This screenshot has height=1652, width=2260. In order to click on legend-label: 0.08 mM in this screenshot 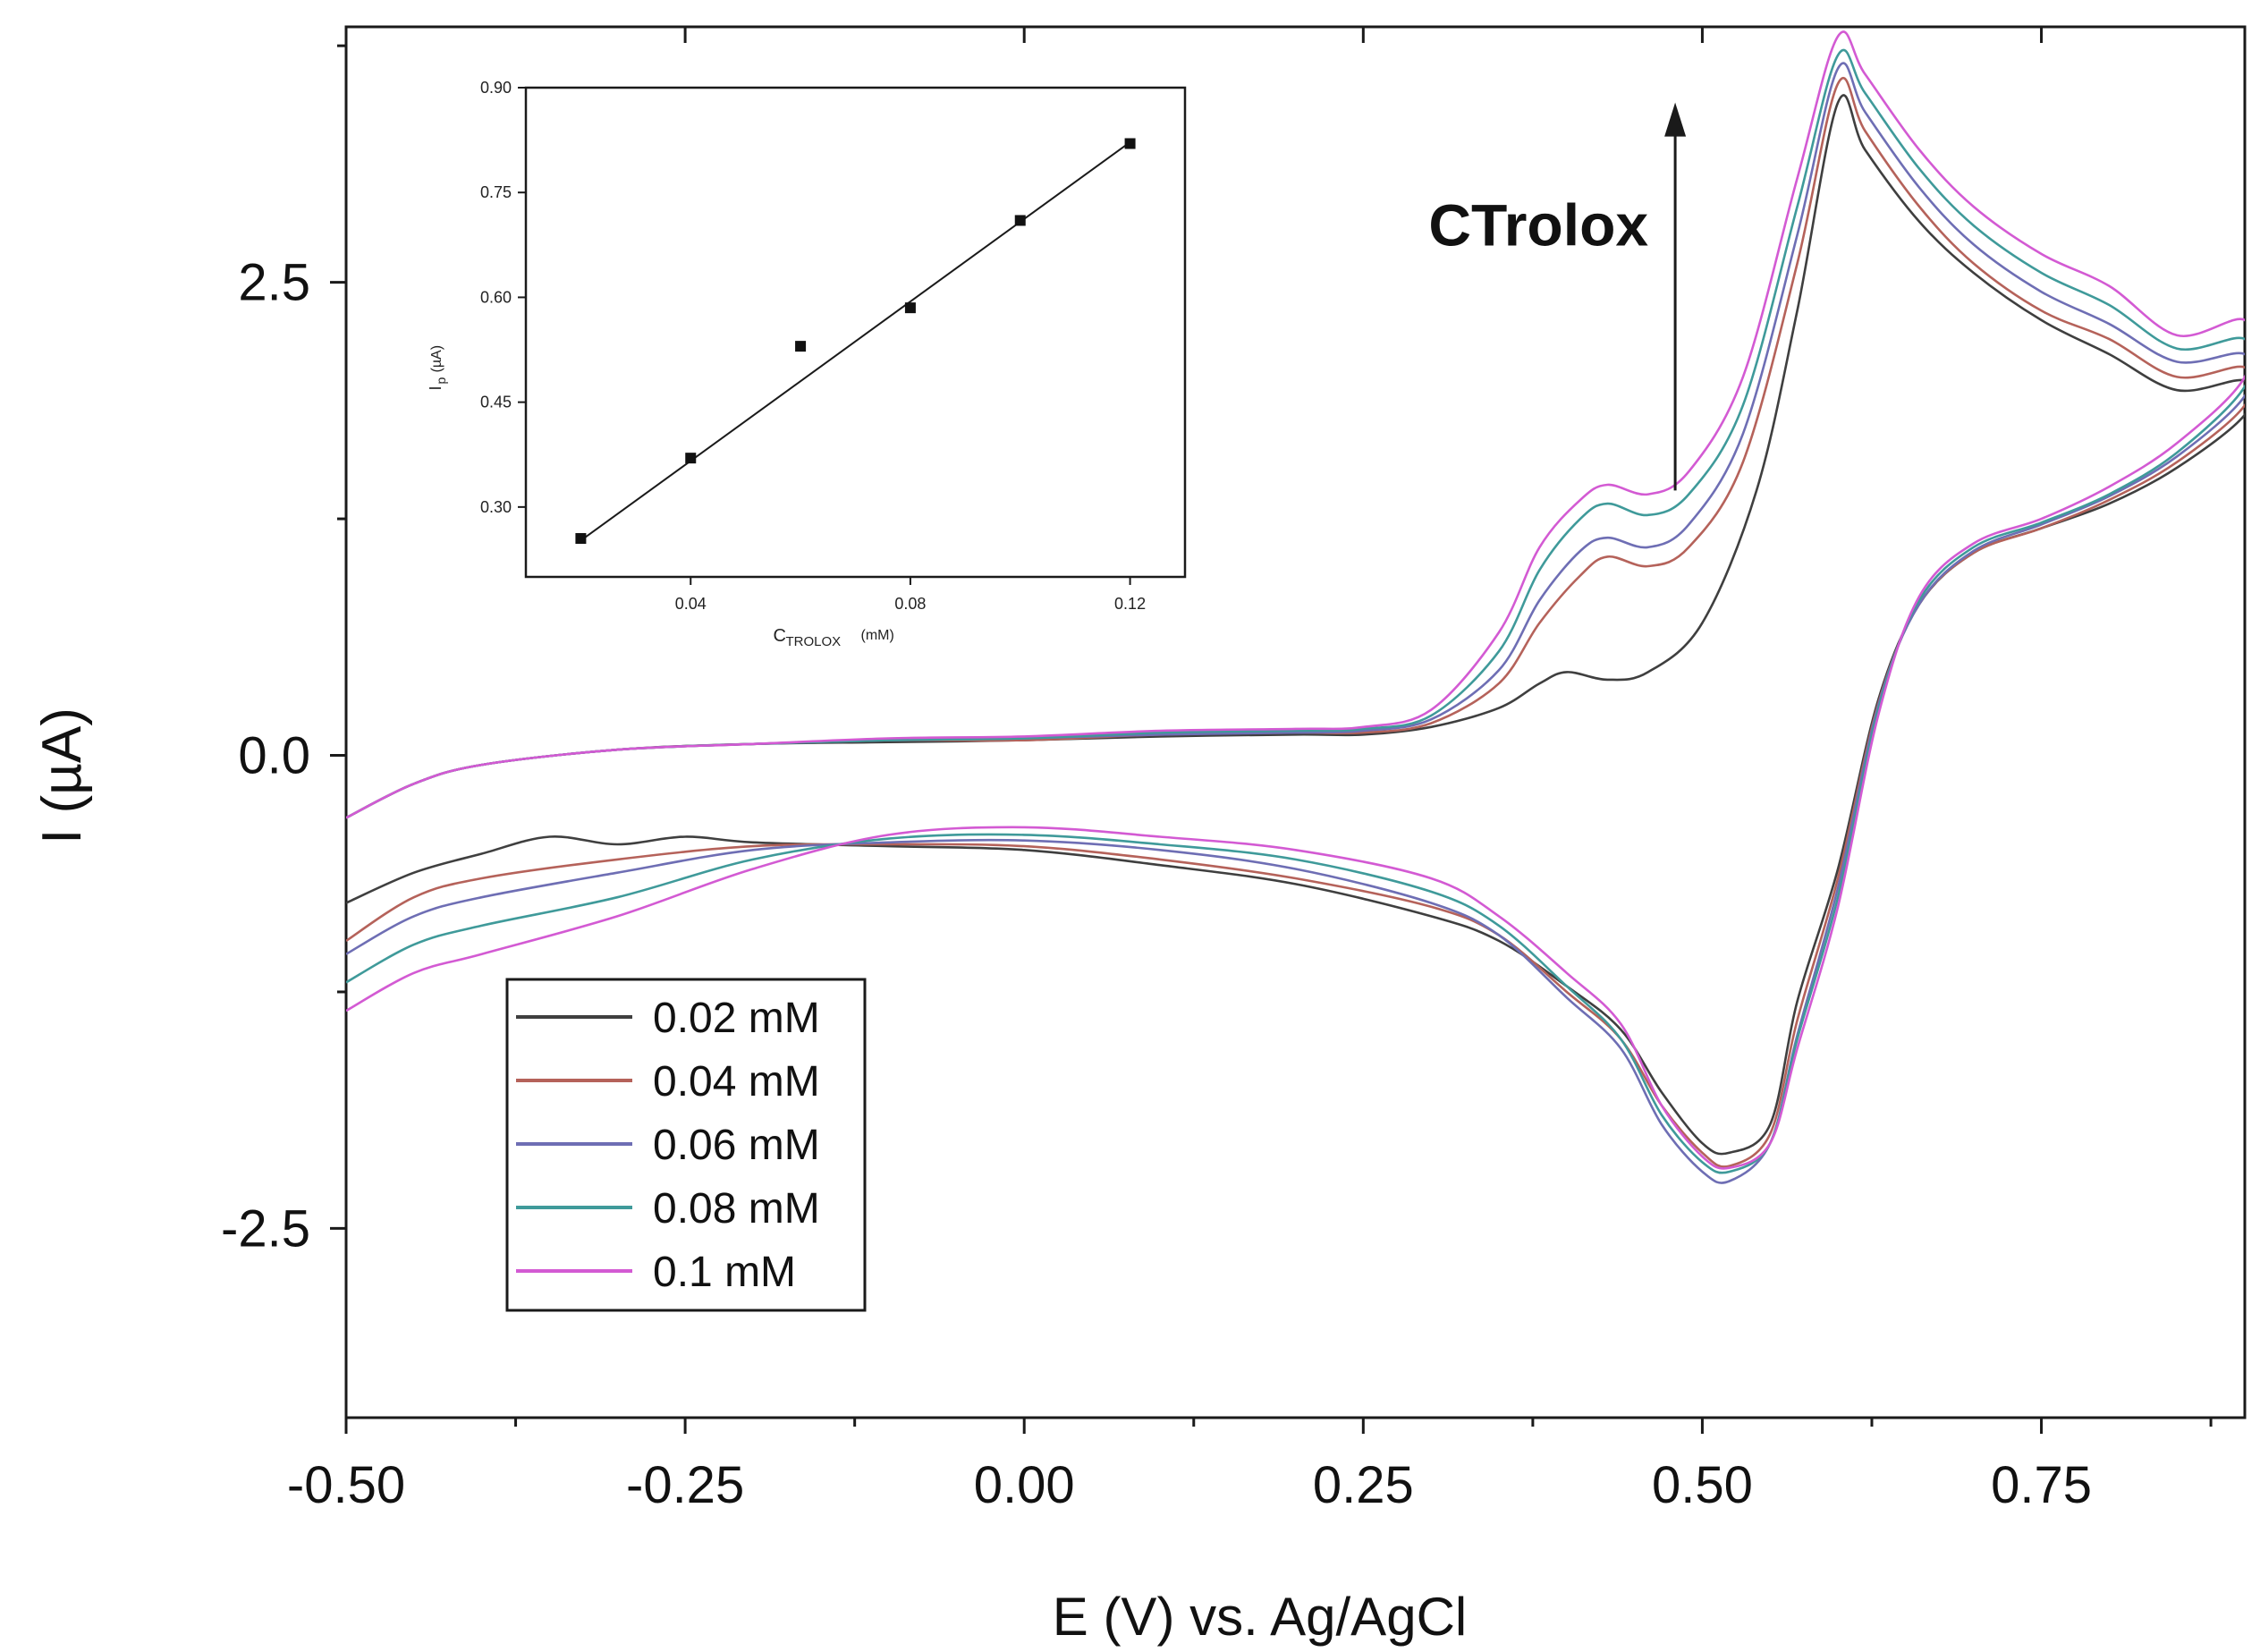, I will do `click(736, 1209)`.